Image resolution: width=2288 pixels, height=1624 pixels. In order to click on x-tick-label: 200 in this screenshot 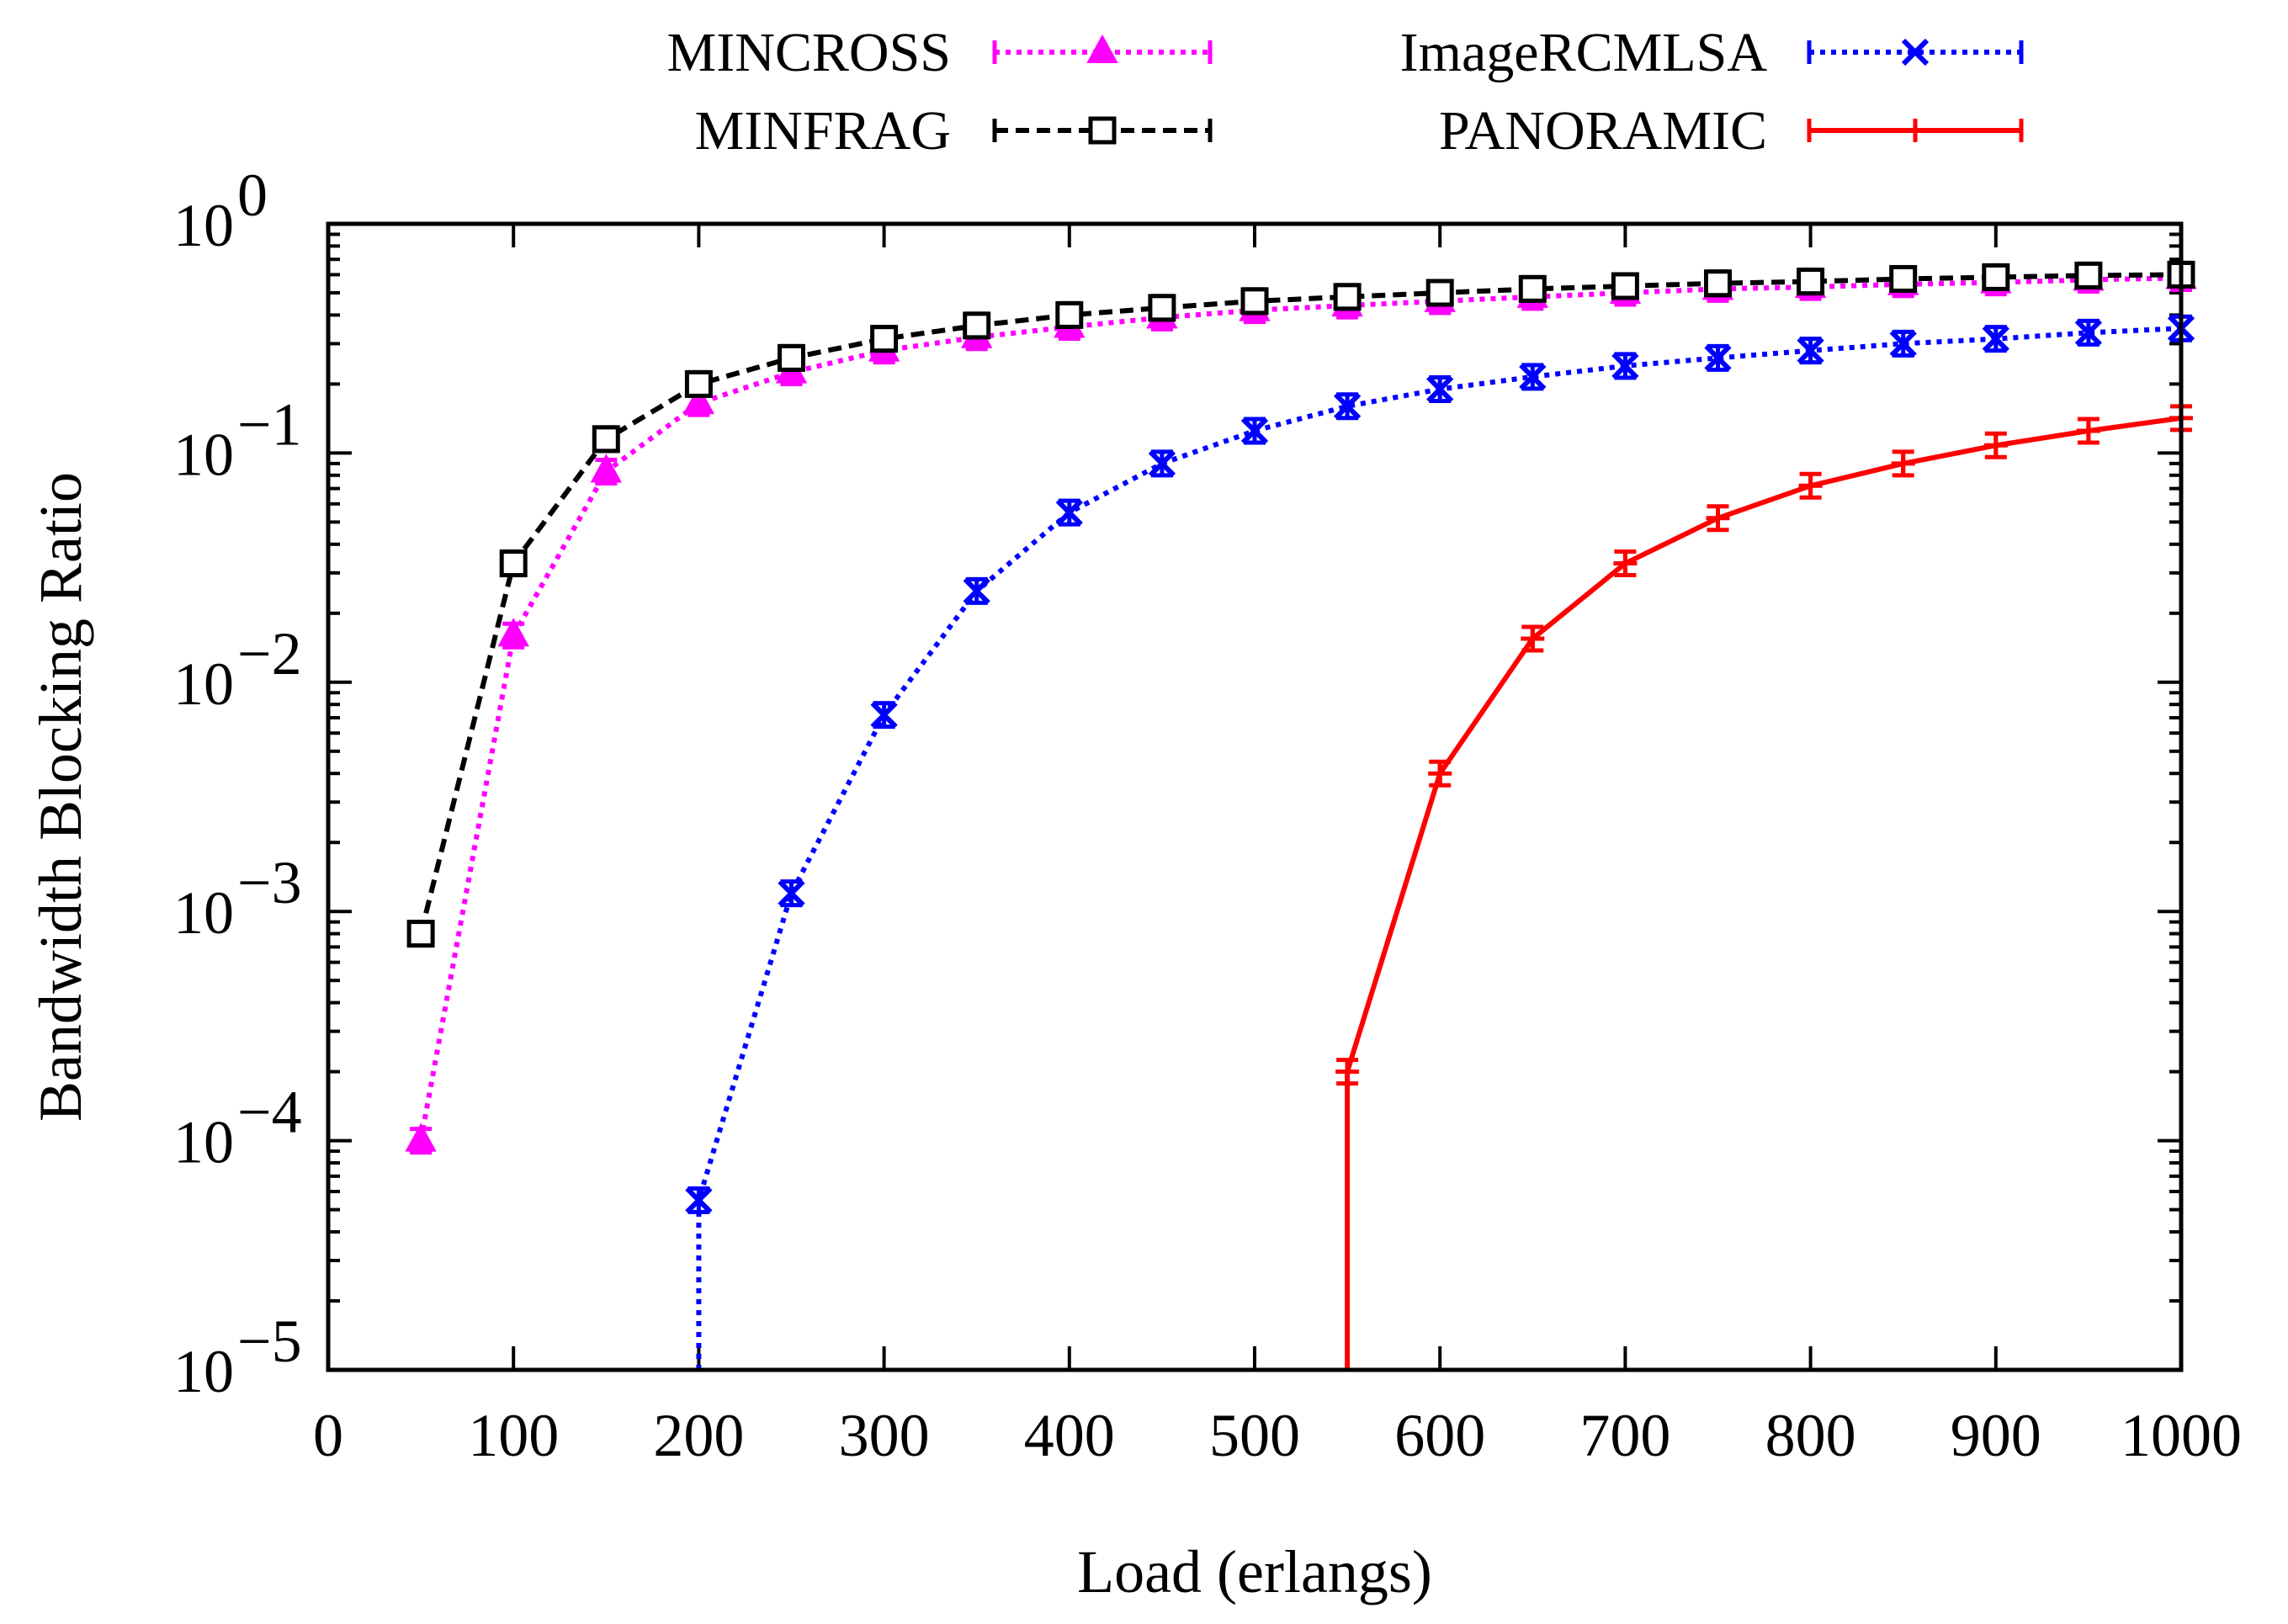, I will do `click(698, 1435)`.